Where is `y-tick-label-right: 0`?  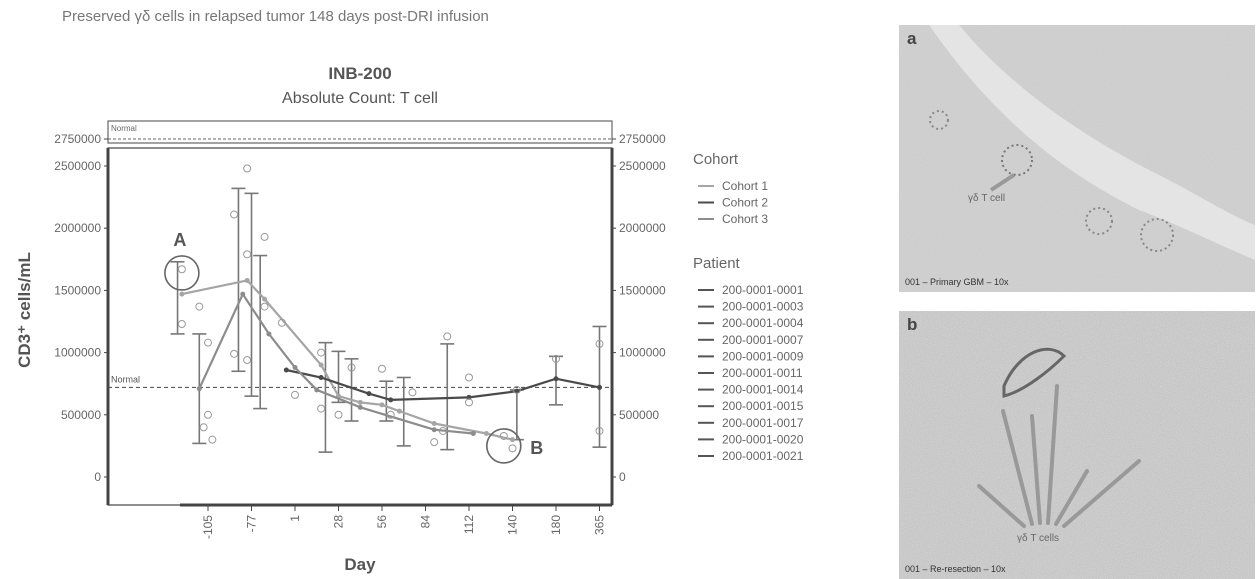 y-tick-label-right: 0 is located at coordinates (622, 477).